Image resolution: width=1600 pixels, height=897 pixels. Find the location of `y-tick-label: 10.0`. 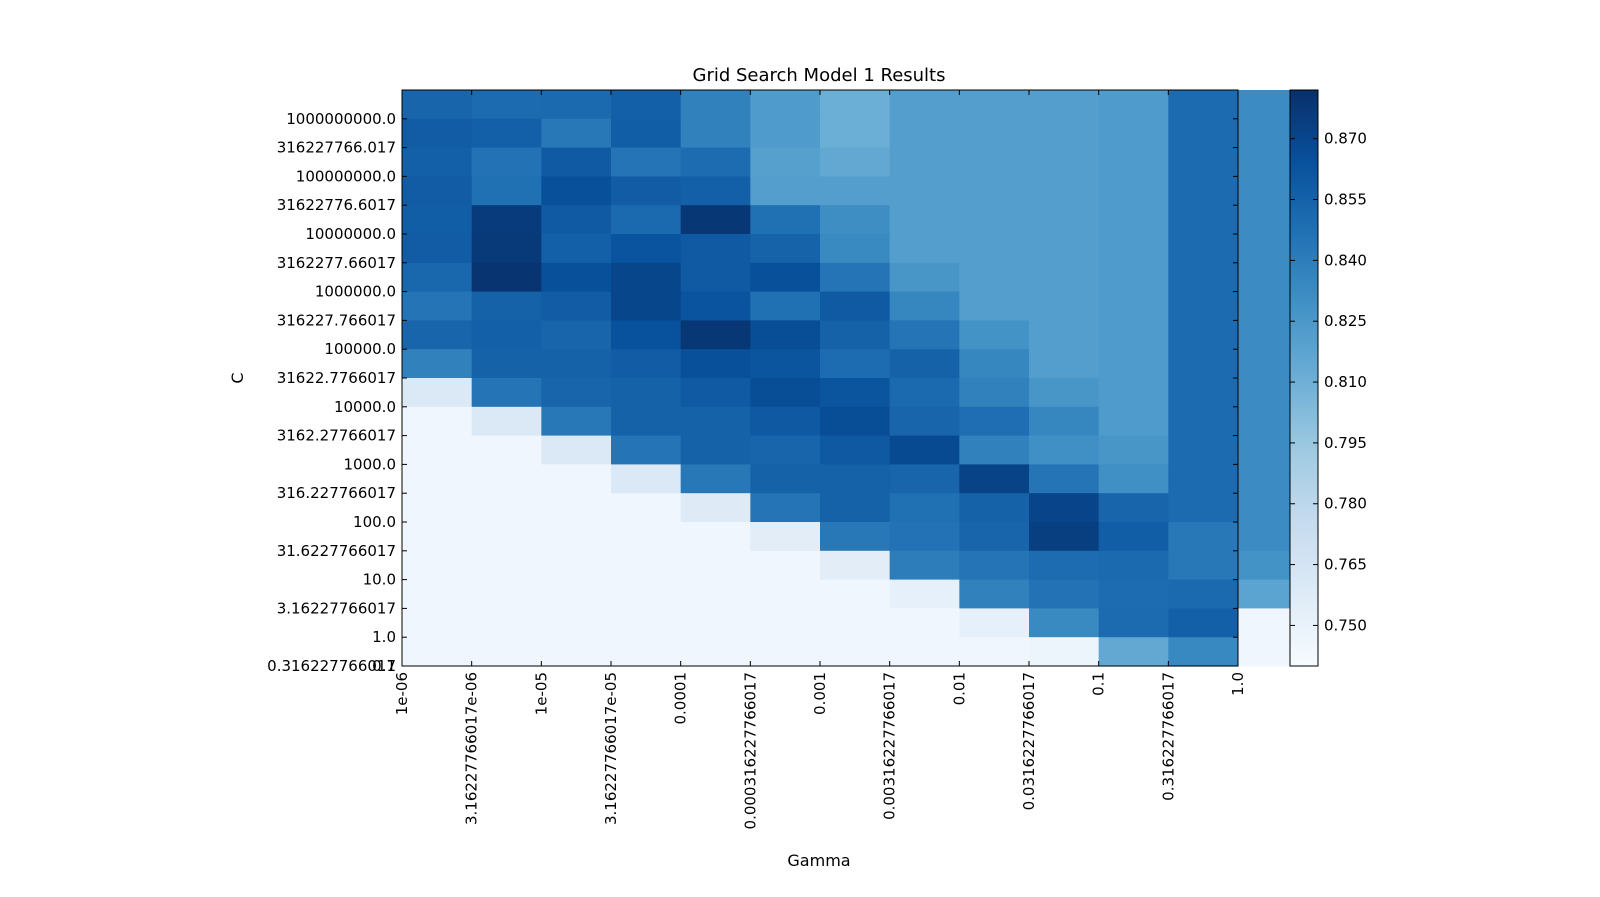

y-tick-label: 10.0 is located at coordinates (379, 580).